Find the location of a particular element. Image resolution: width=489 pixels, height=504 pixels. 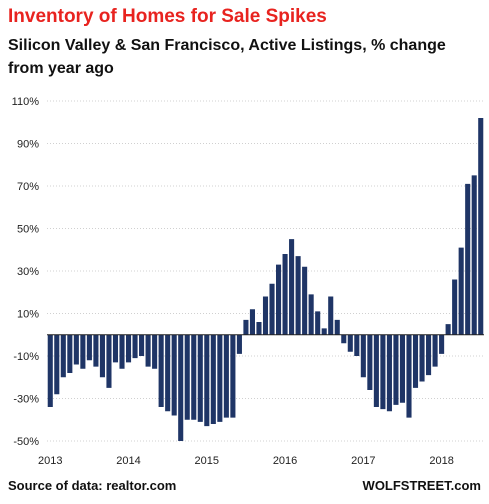

y-tick-label: 70% is located at coordinates (28, 187).